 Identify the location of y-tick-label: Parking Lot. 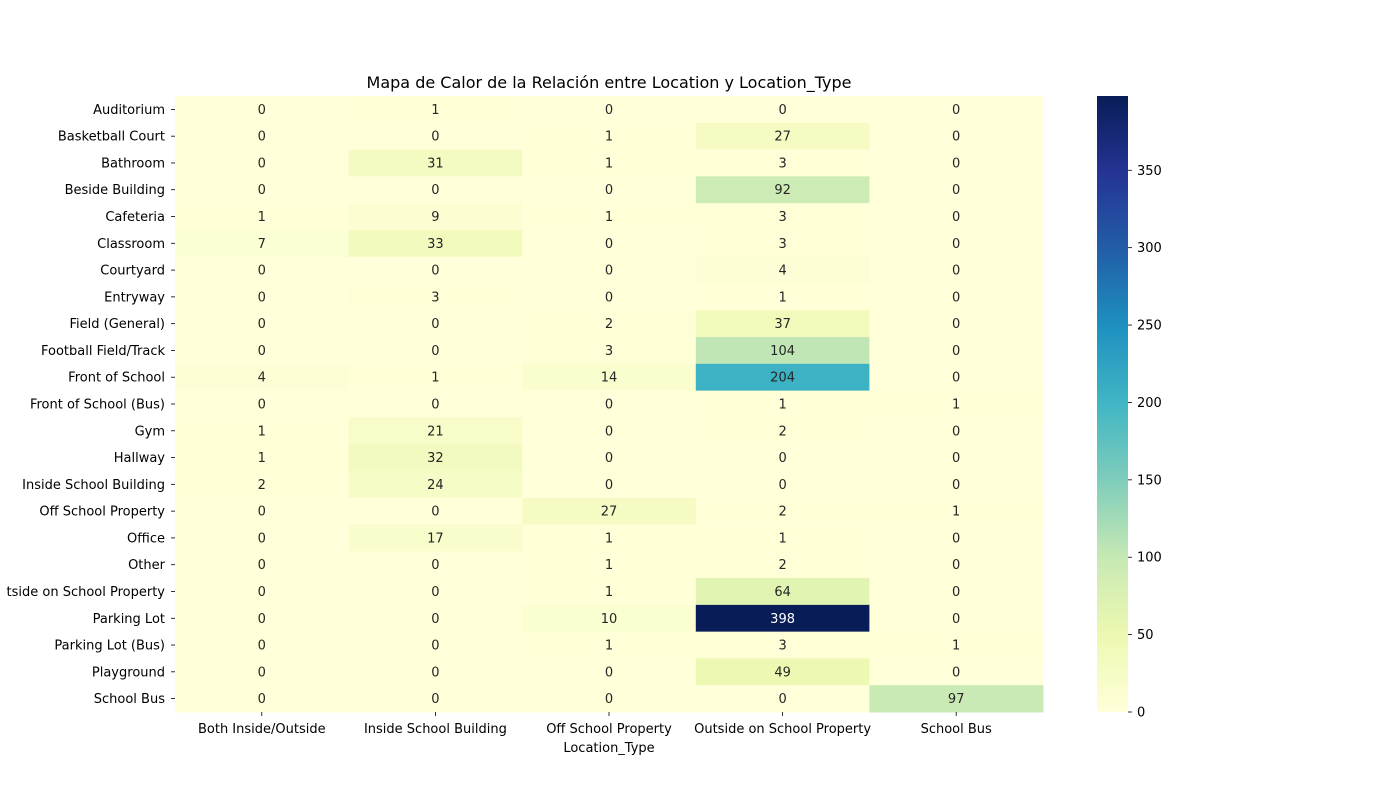
(129, 619).